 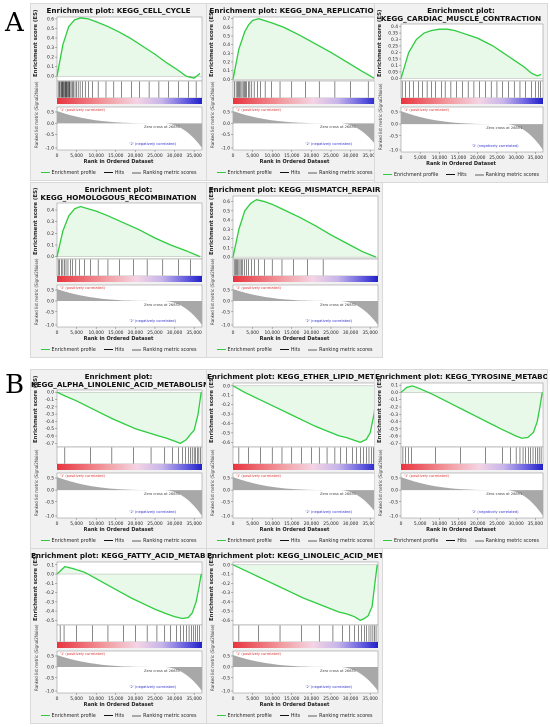 What do you see at coordinates (49, 593) in the screenshot?
I see `es-y-tick-label: -0.2` at bounding box center [49, 593].